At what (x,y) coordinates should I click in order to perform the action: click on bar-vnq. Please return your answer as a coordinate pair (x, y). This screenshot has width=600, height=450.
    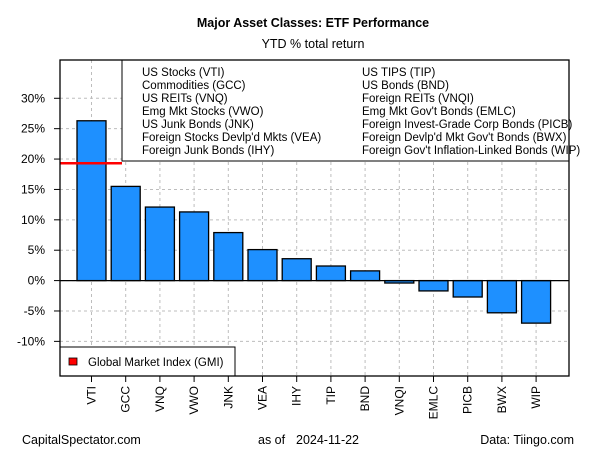
    Looking at the image, I should click on (160, 244).